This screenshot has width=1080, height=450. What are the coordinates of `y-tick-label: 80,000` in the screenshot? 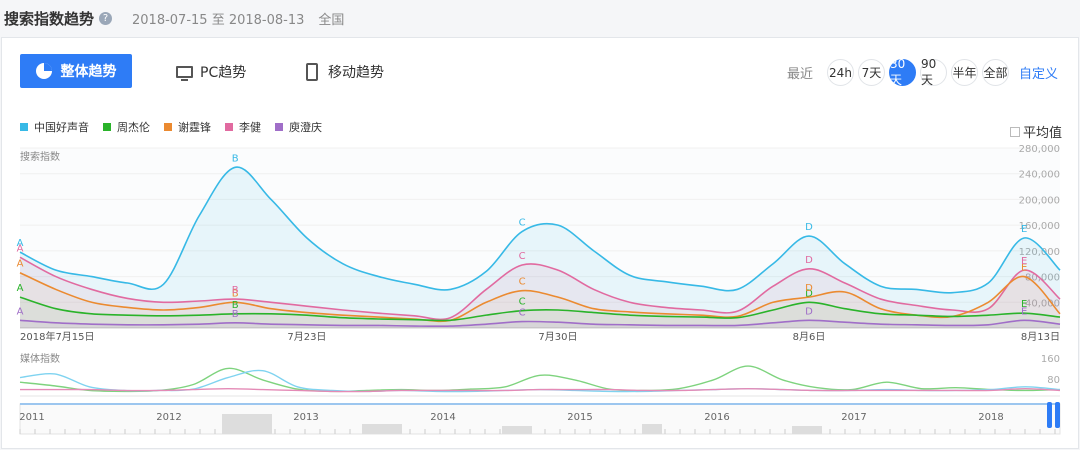 It's located at (1042, 278).